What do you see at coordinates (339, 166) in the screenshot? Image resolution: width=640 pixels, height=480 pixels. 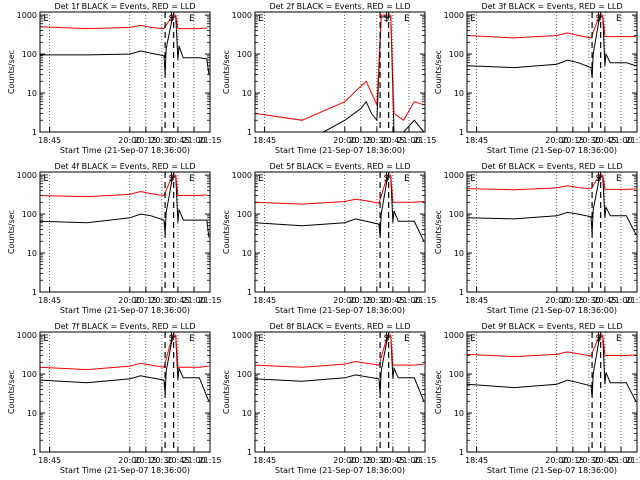 I see `panel-title: Det 5f BLACK = Events, RED = LLD` at bounding box center [339, 166].